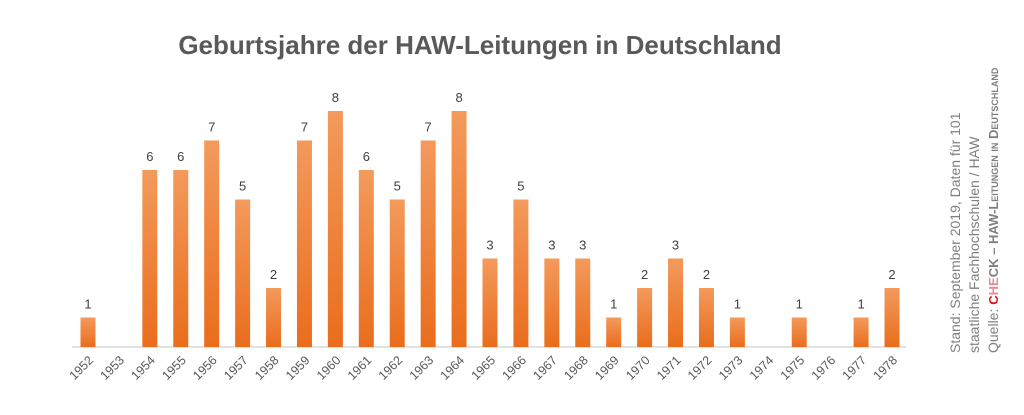  I want to click on bar-1969, so click(614, 332).